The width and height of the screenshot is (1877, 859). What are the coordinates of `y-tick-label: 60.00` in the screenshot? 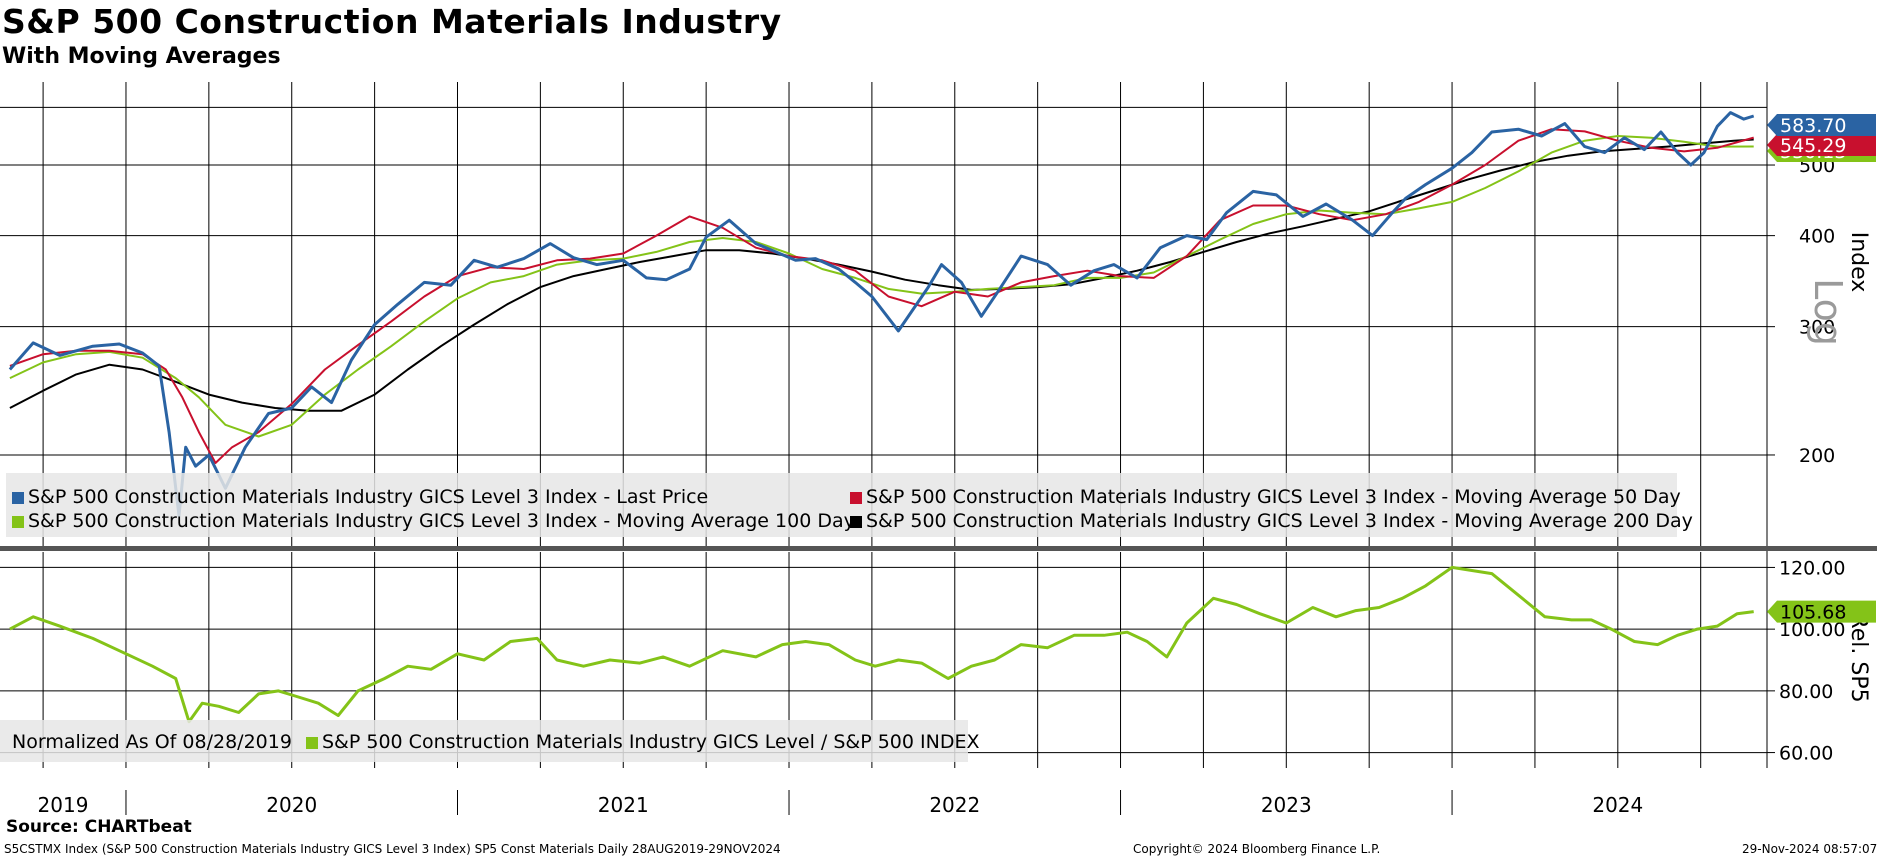 It's located at (1806, 754).